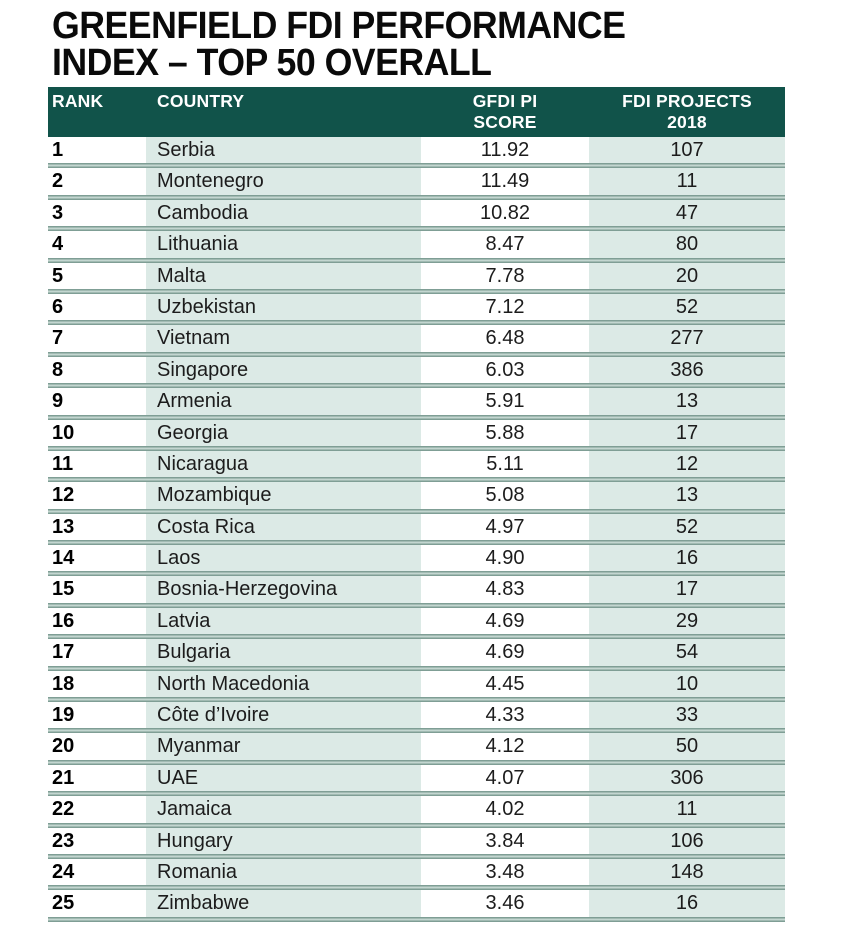  I want to click on rank-cell: 20, so click(63, 746).